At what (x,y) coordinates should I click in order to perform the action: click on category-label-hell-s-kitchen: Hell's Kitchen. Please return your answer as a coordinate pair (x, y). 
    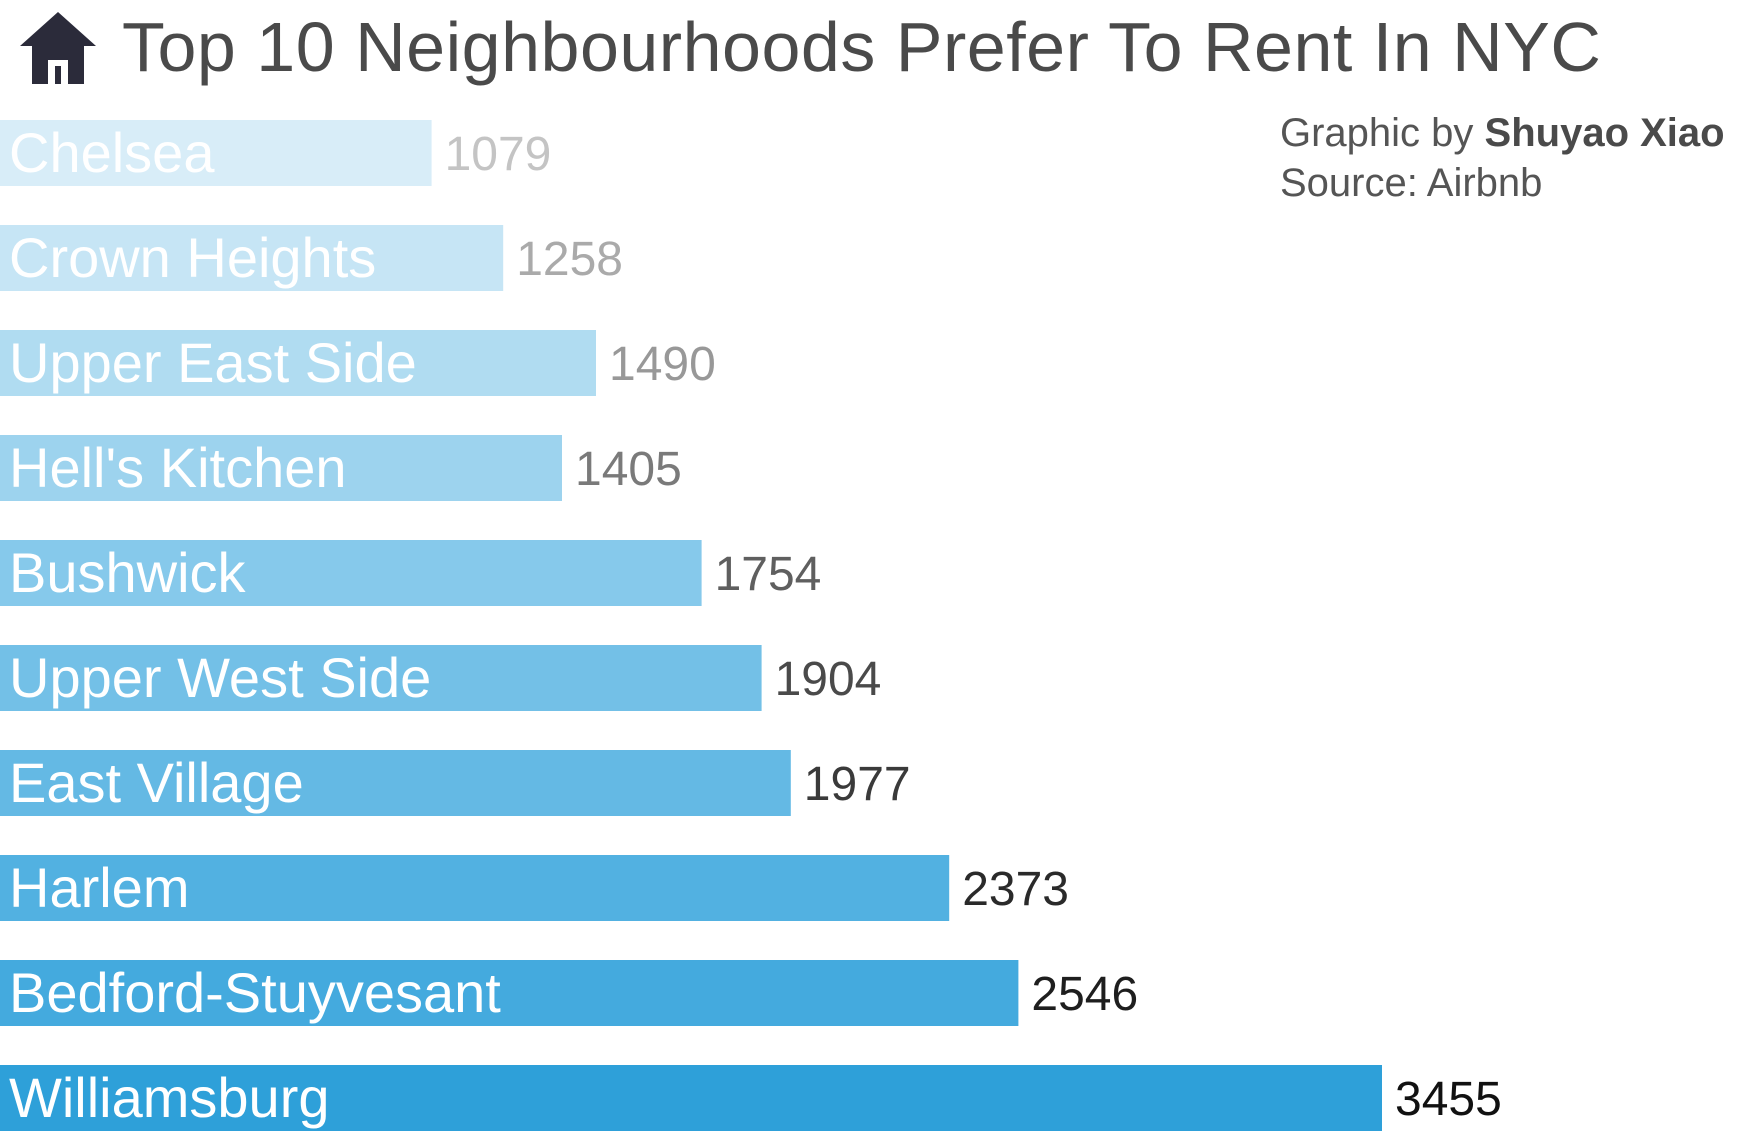
    Looking at the image, I should click on (178, 467).